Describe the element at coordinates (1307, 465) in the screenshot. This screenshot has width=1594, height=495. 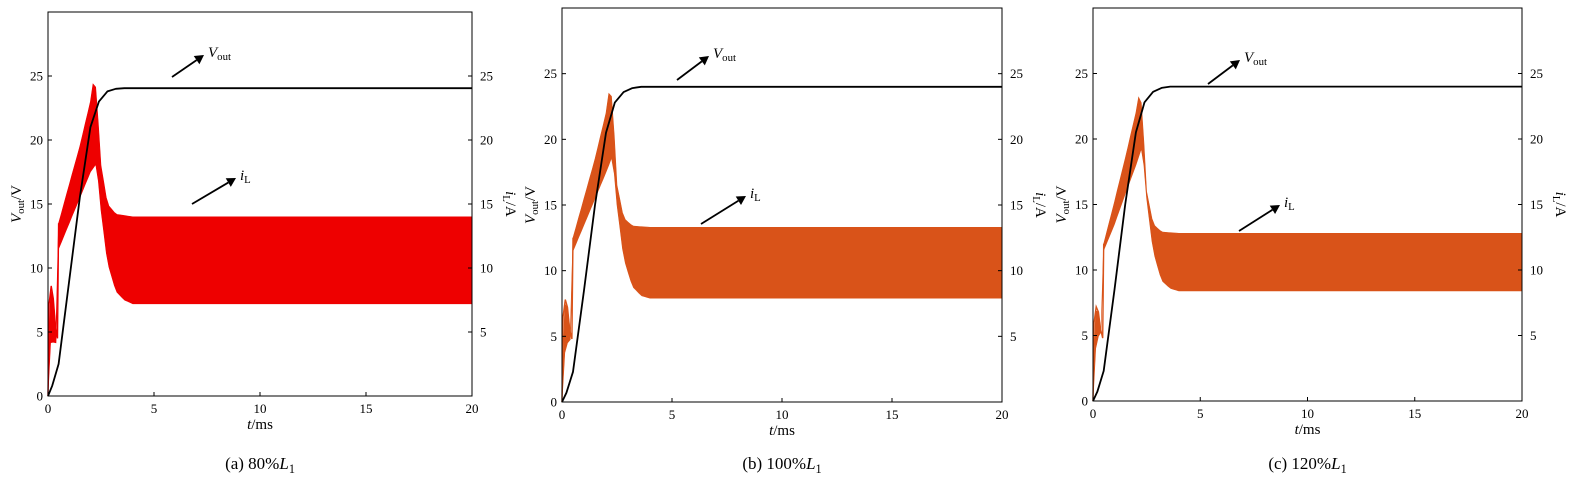
I see `panel-caption: (c) 120%L1` at that location.